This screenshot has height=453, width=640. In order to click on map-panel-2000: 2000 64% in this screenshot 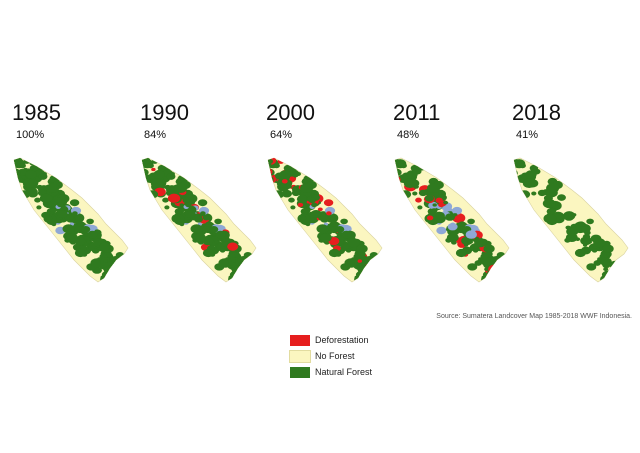, I will do `click(327, 195)`.